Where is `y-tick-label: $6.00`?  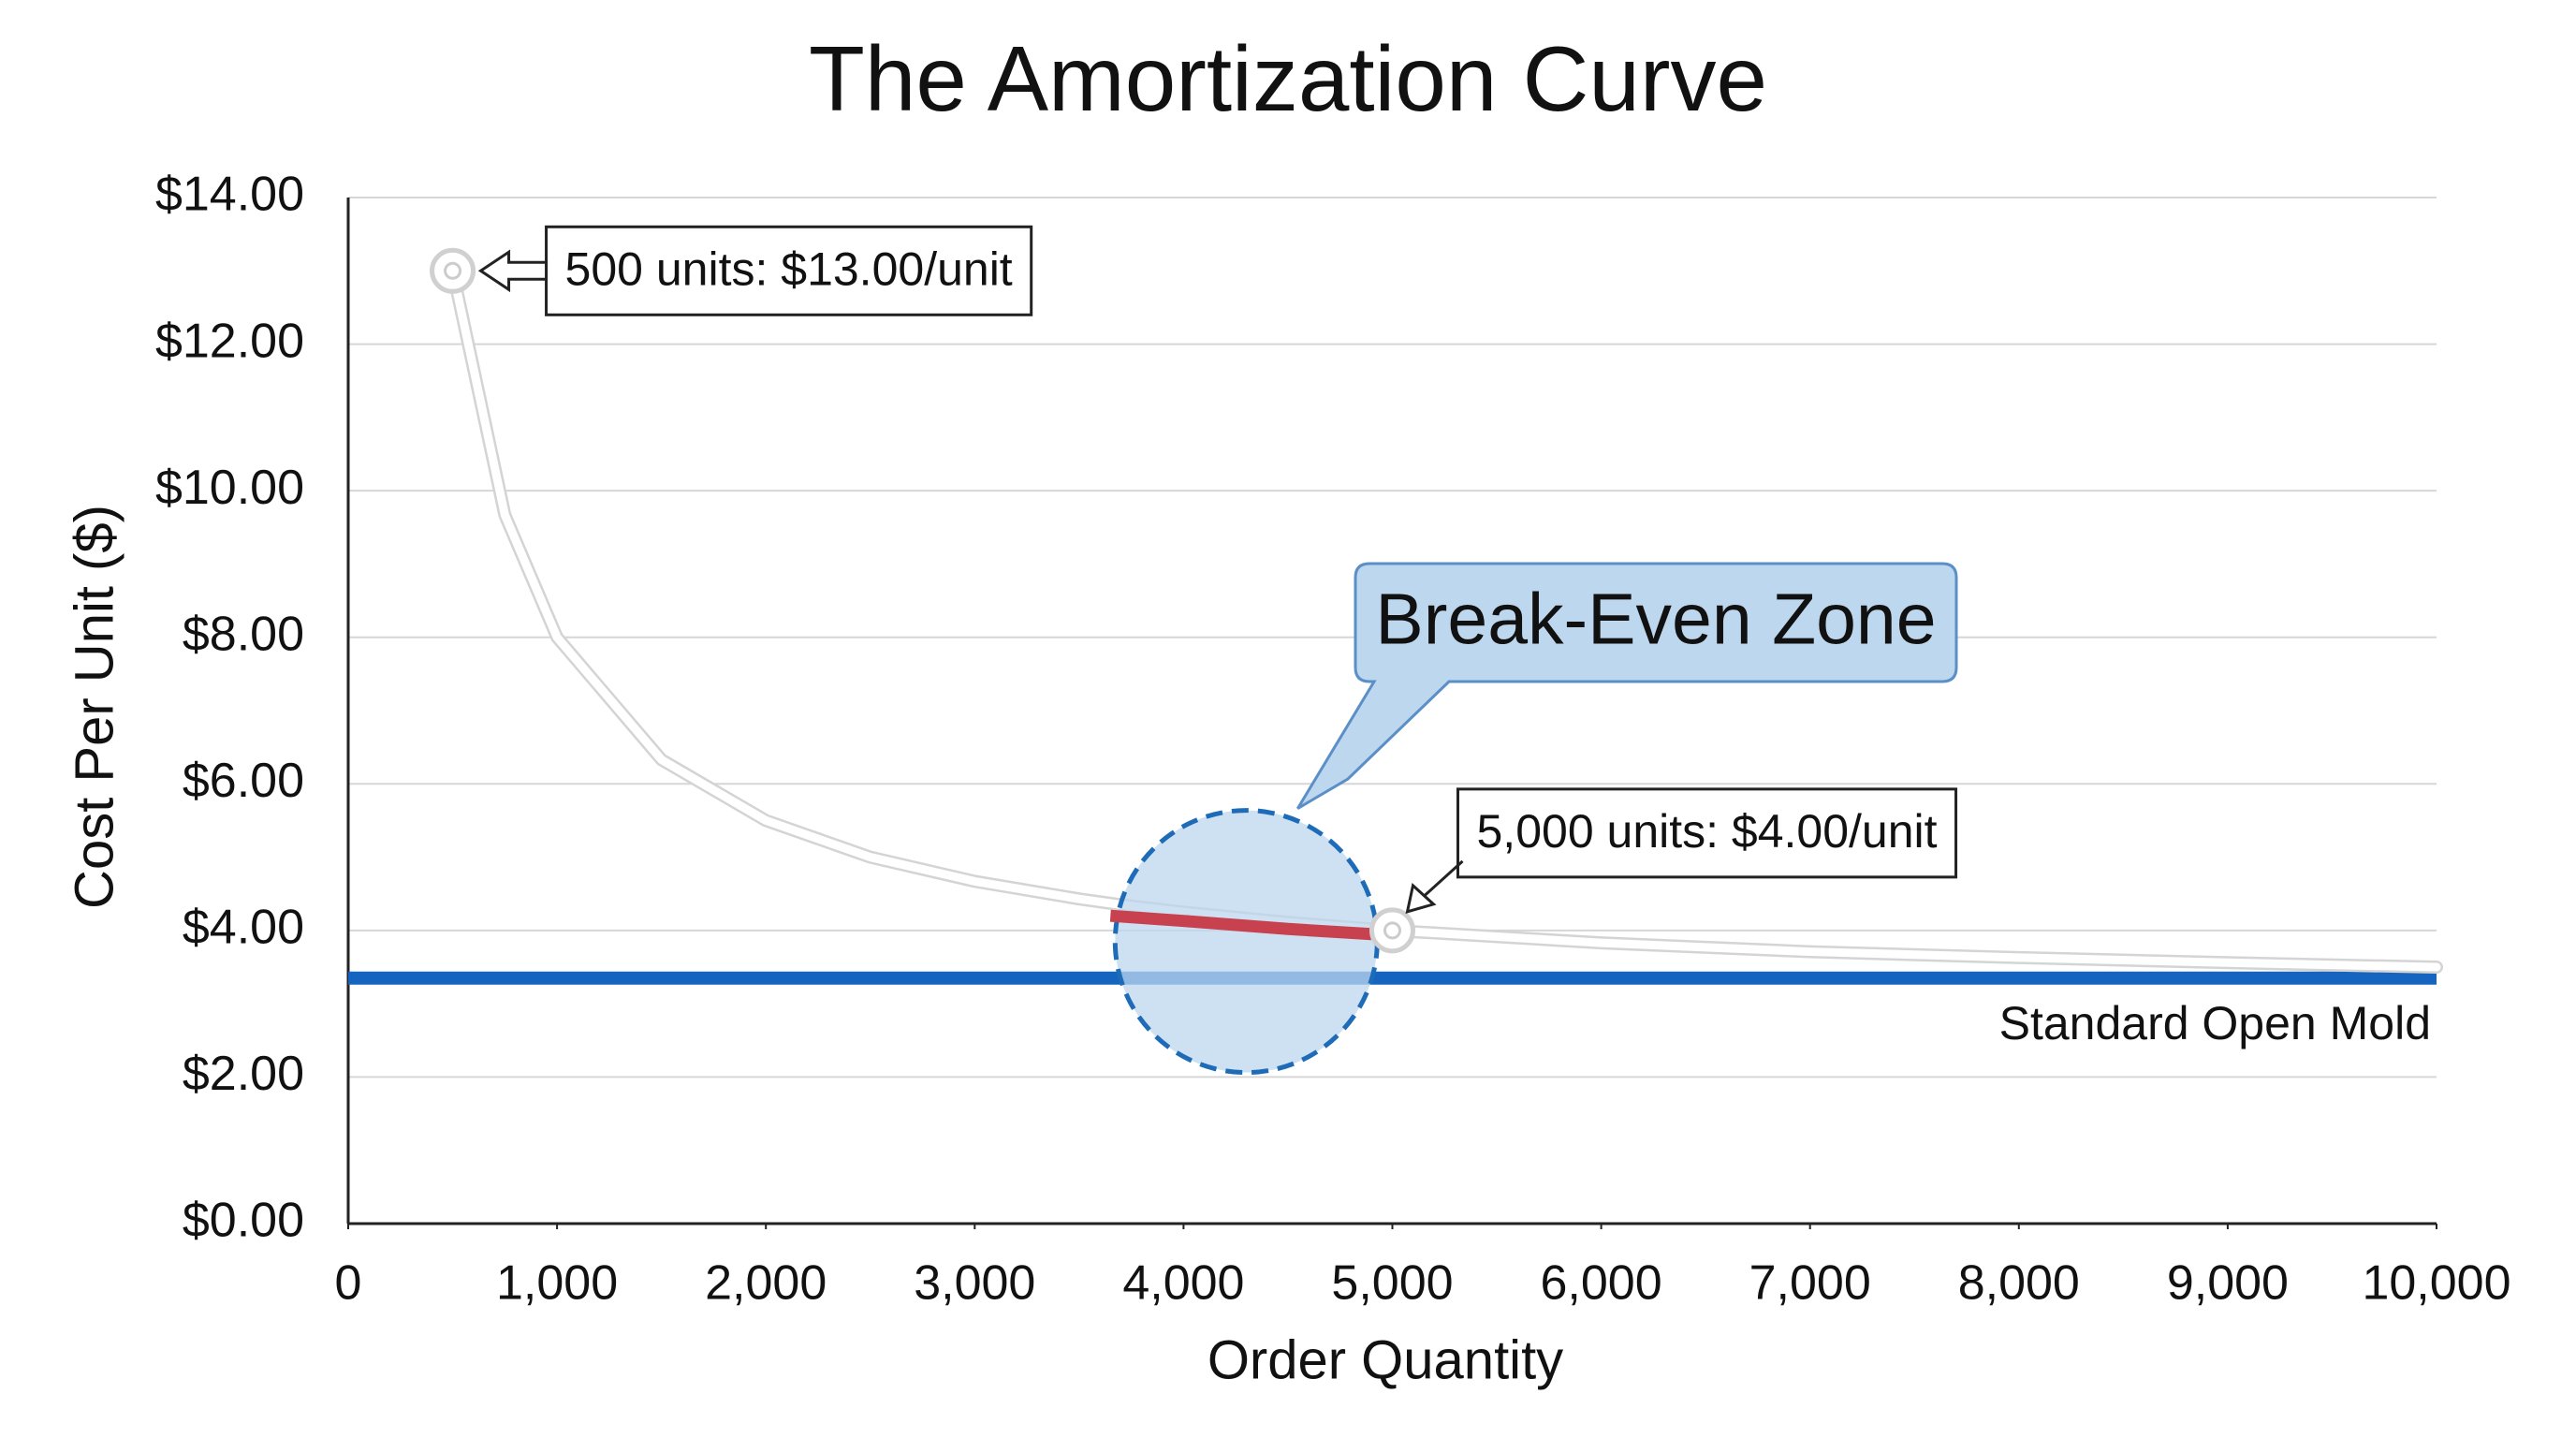 y-tick-label: $6.00 is located at coordinates (243, 781).